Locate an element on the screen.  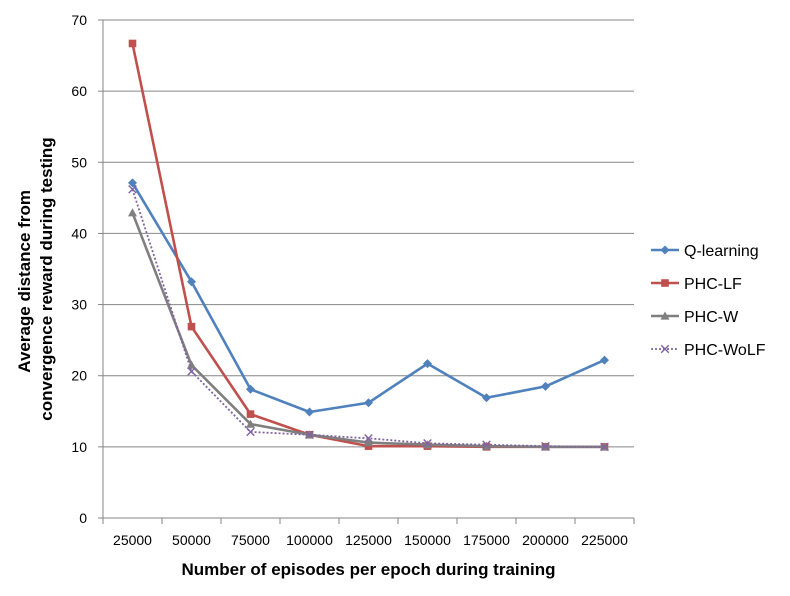
legend-entry: PHC-LF is located at coordinates (696, 284).